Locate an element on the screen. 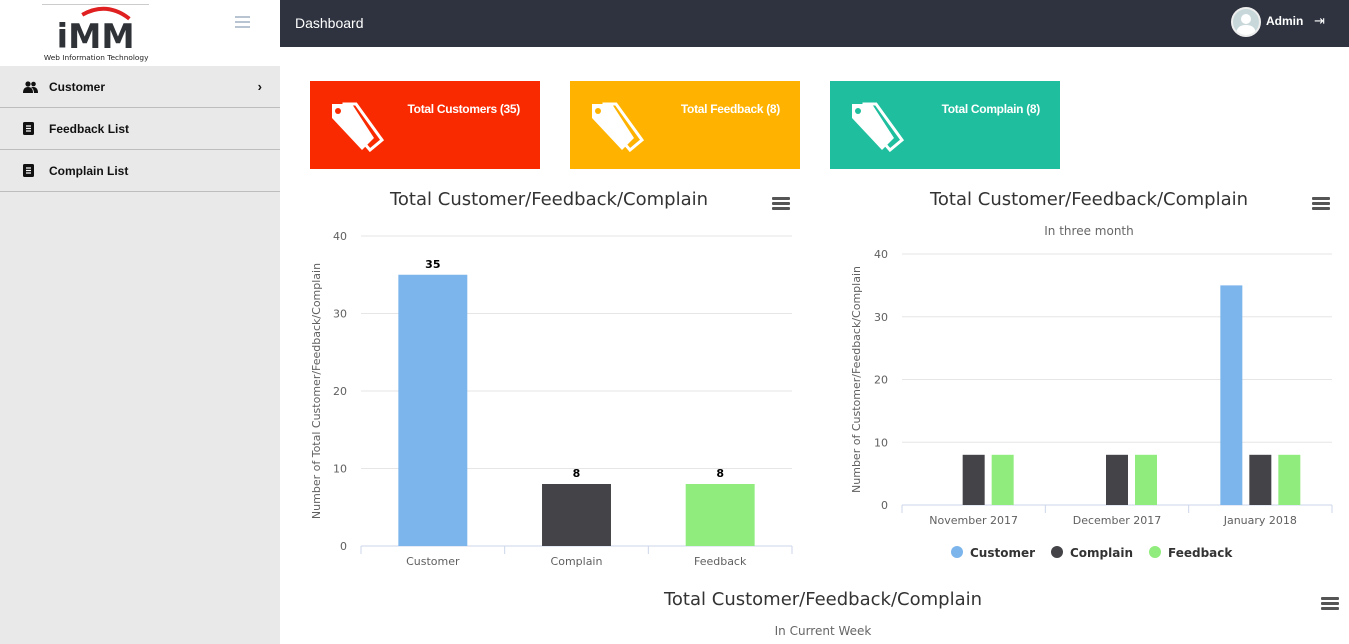  chart3-subtitle: In Current Week is located at coordinates (823, 631).